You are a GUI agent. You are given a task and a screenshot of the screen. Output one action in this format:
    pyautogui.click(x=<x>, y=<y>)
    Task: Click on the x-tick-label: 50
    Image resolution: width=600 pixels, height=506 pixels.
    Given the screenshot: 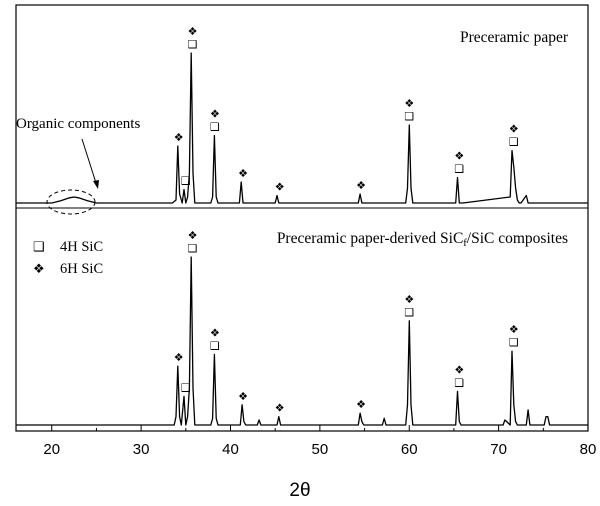 What is the action you would take?
    pyautogui.click(x=320, y=449)
    